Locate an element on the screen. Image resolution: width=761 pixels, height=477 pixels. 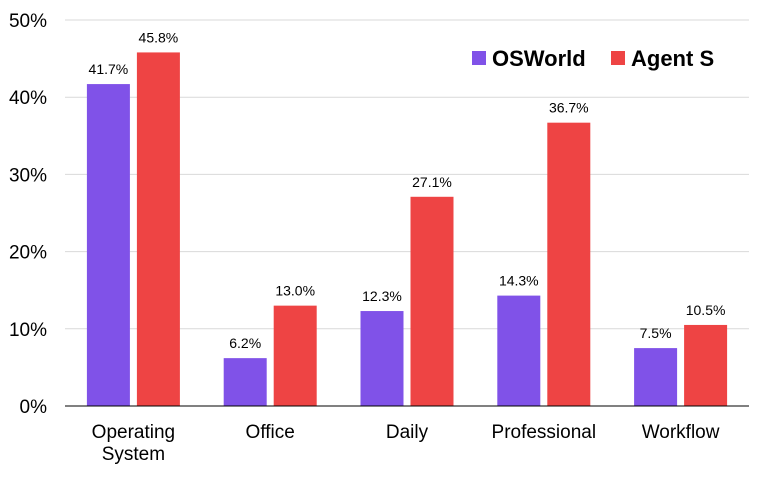
data-label: 6.2% is located at coordinates (245, 343).